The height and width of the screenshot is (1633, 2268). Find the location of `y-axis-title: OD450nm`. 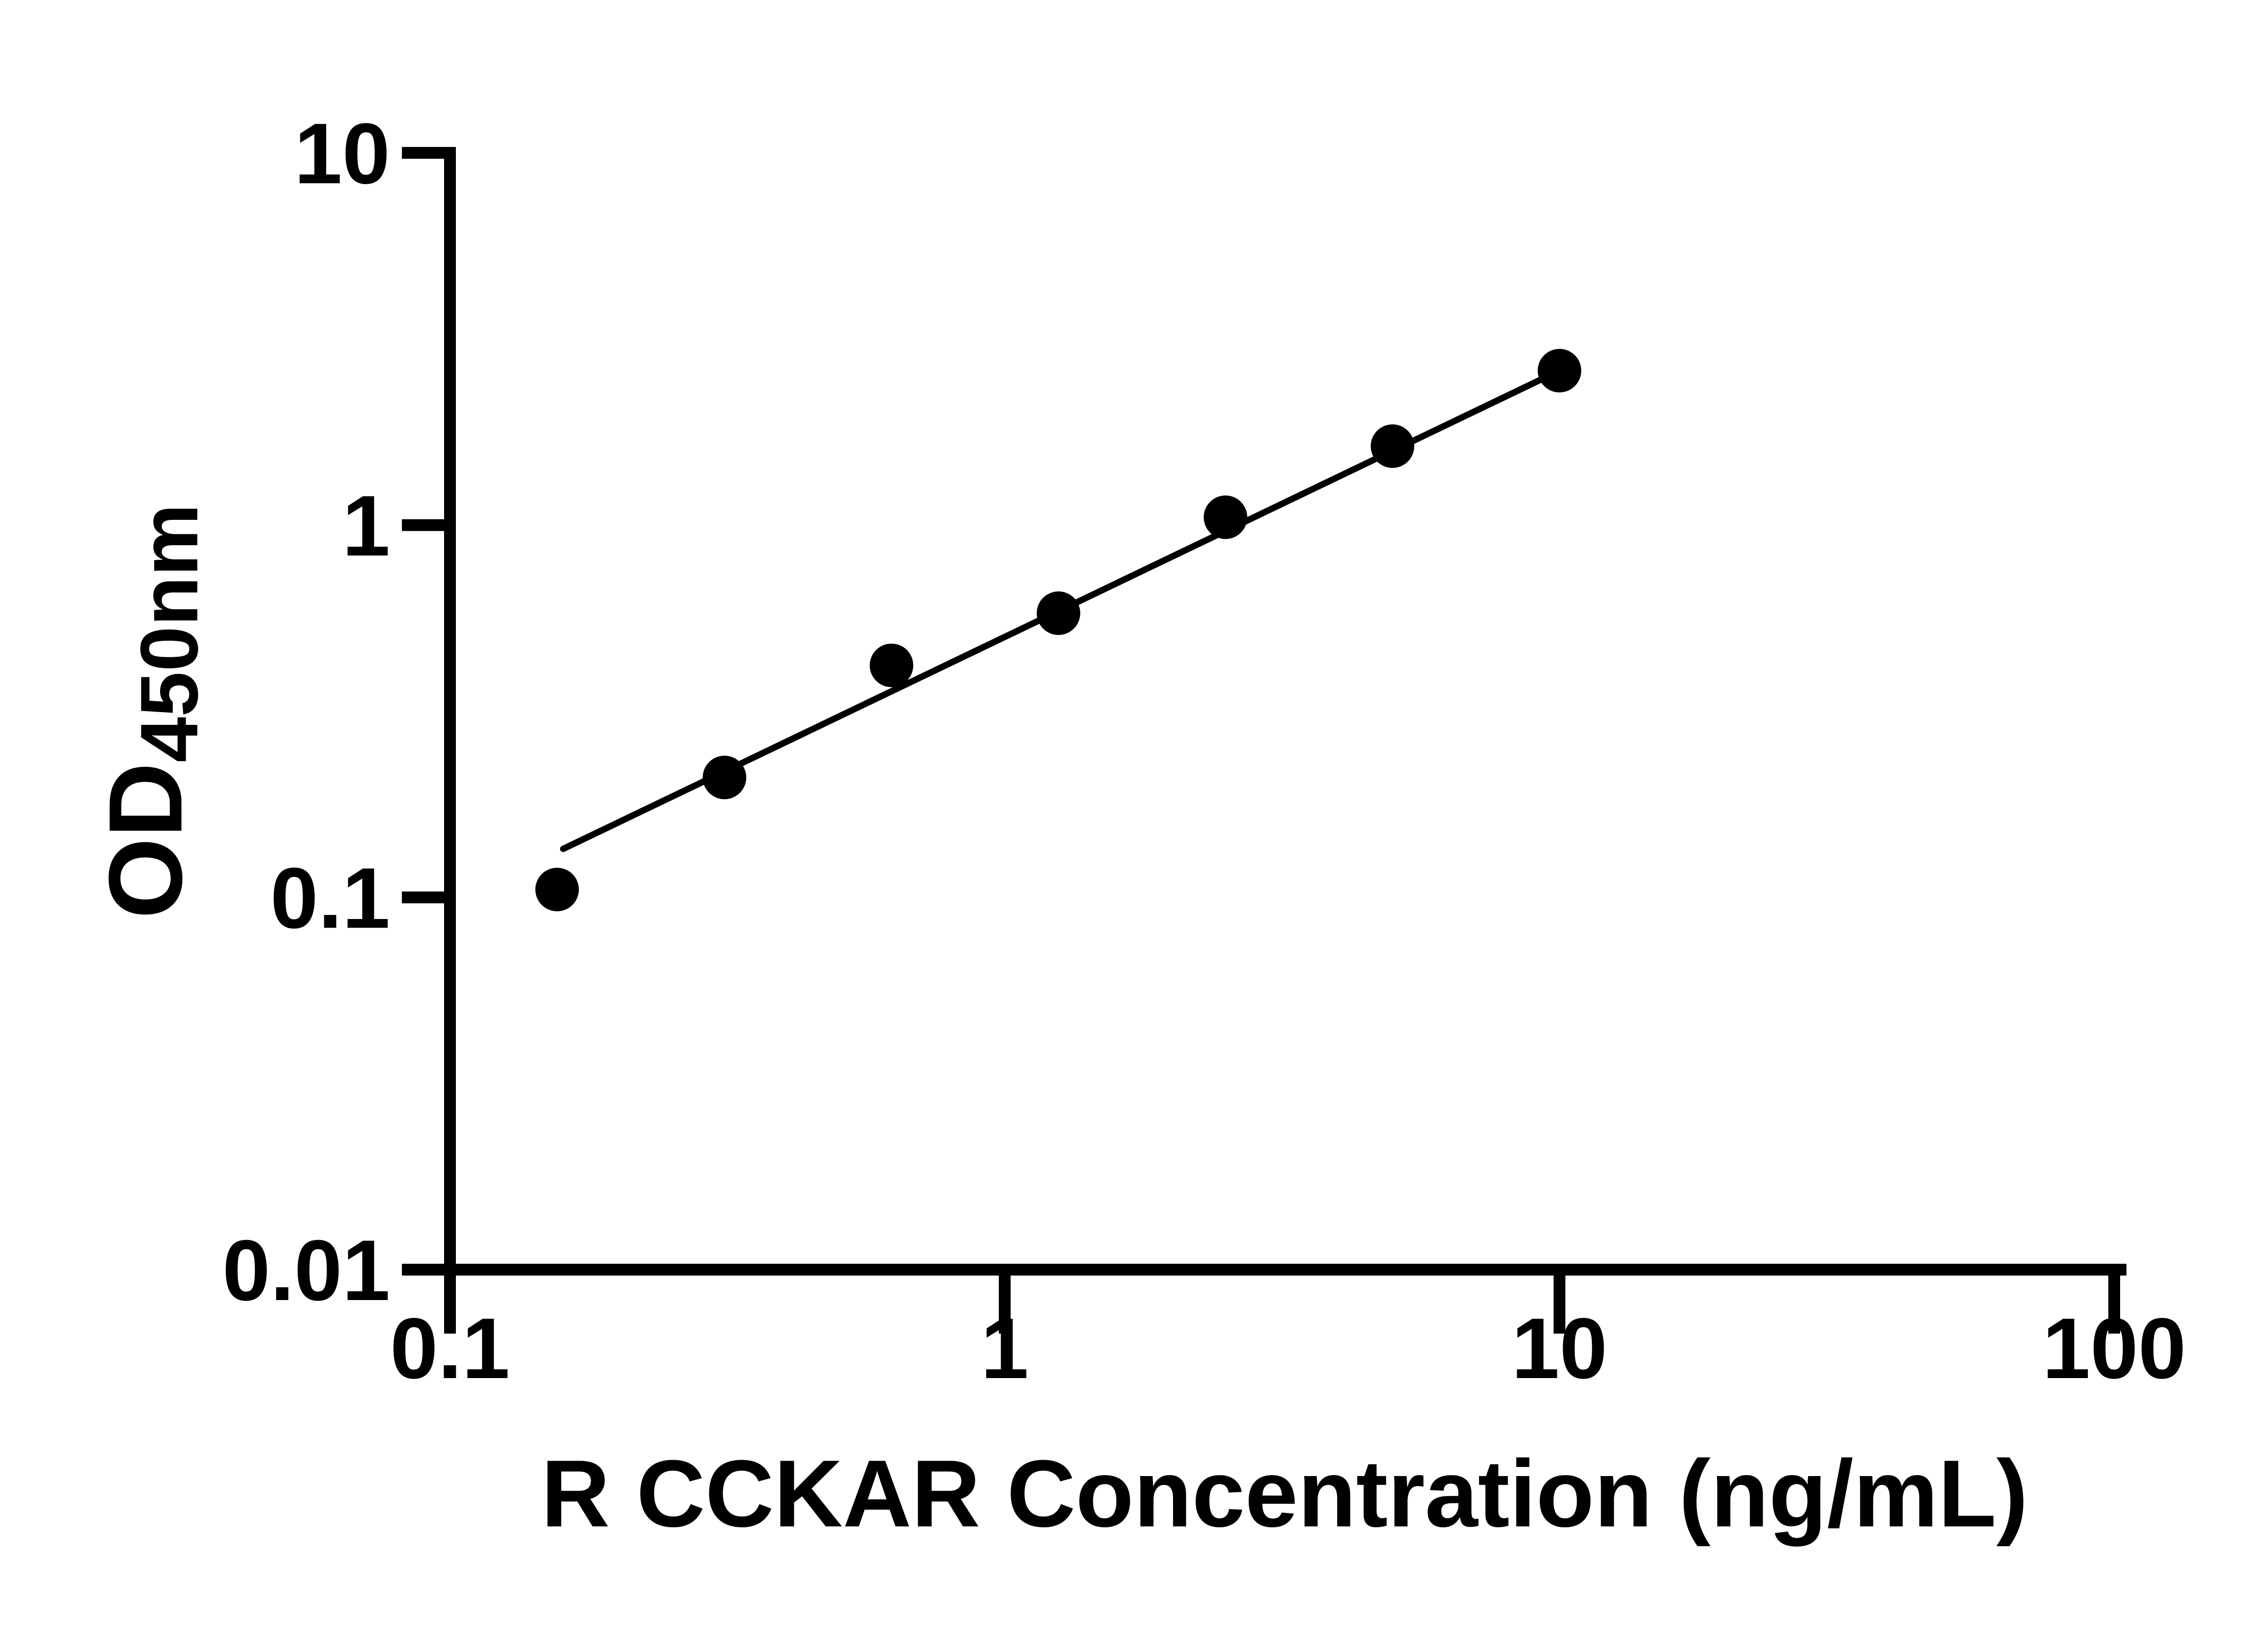

y-axis-title: OD450nm is located at coordinates (151, 711).